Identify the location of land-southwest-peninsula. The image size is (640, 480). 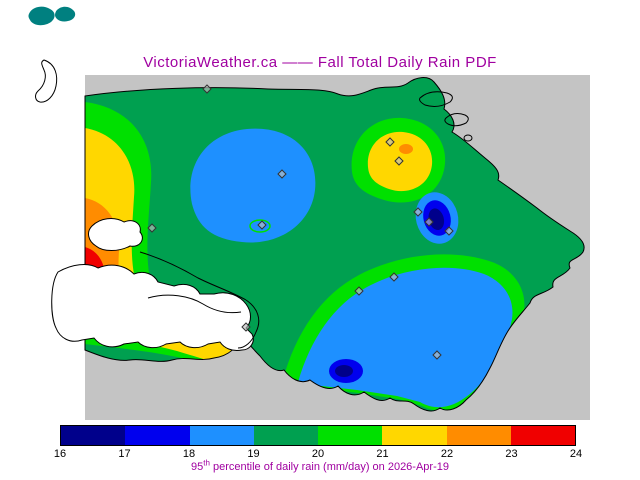
(152, 307).